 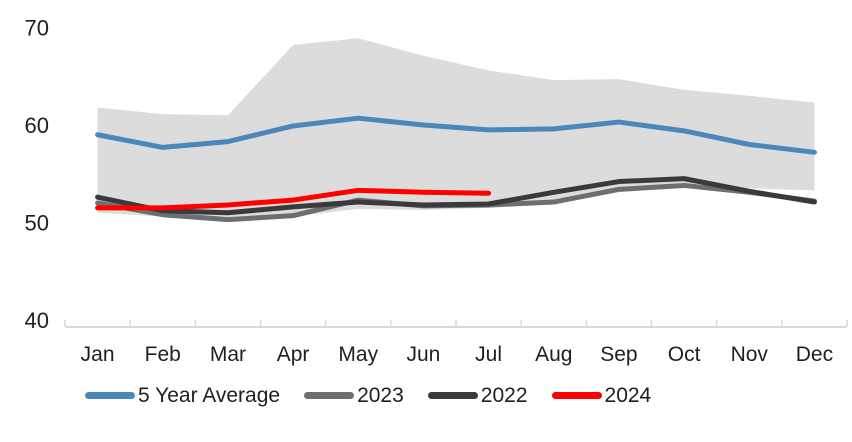 I want to click on x-axis-label-jul: Jul, so click(x=488, y=354).